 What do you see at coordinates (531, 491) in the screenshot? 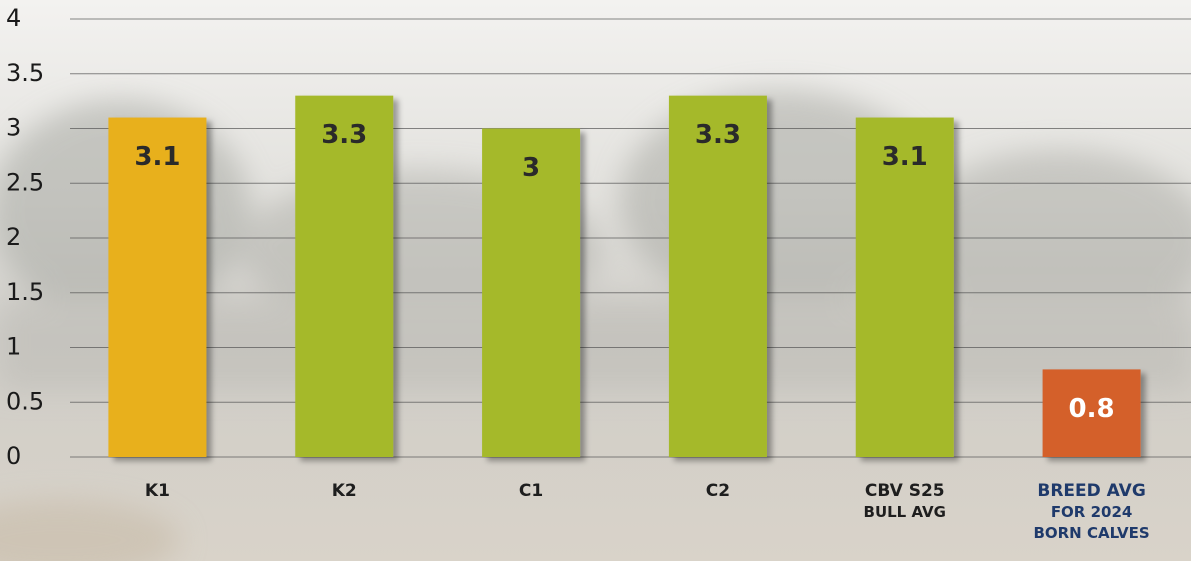
I see `x-tick-label: C1` at bounding box center [531, 491].